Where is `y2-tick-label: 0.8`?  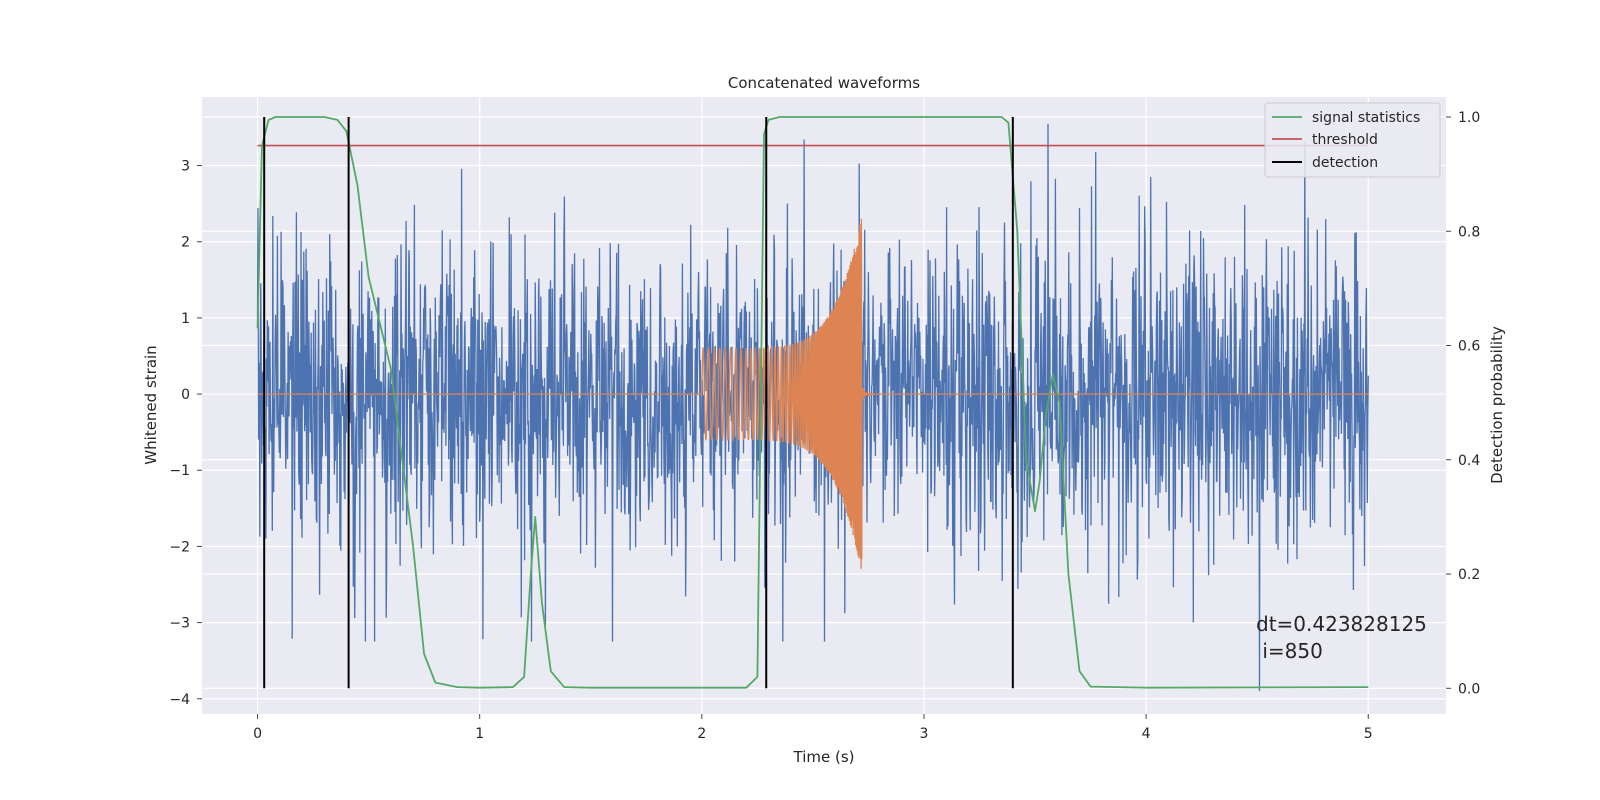
y2-tick-label: 0.8 is located at coordinates (1469, 232).